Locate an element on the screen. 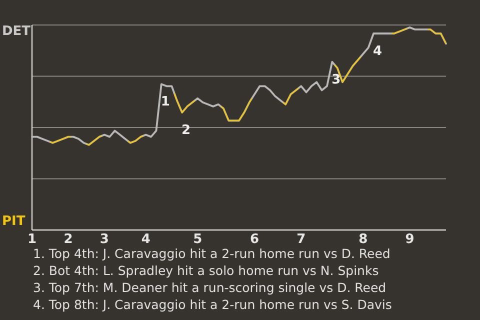 The width and height of the screenshot is (480, 320). x-tick-label: 7 is located at coordinates (301, 239).